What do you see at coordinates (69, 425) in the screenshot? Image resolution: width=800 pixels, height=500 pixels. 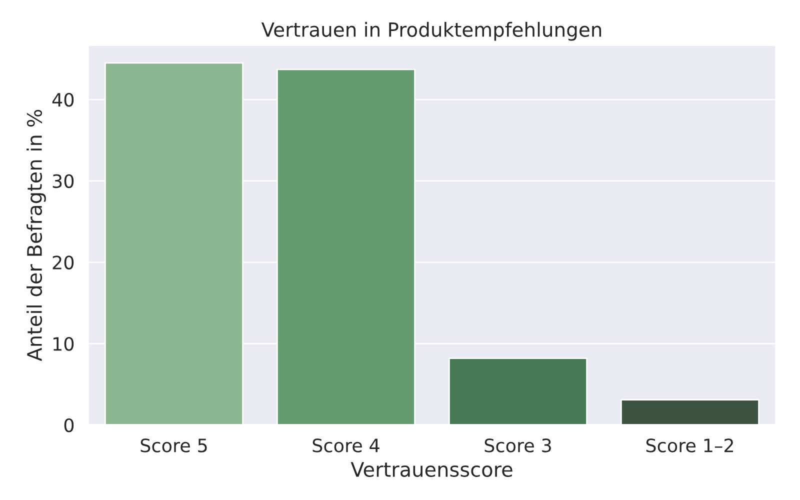 I see `y-tick-label: 0` at bounding box center [69, 425].